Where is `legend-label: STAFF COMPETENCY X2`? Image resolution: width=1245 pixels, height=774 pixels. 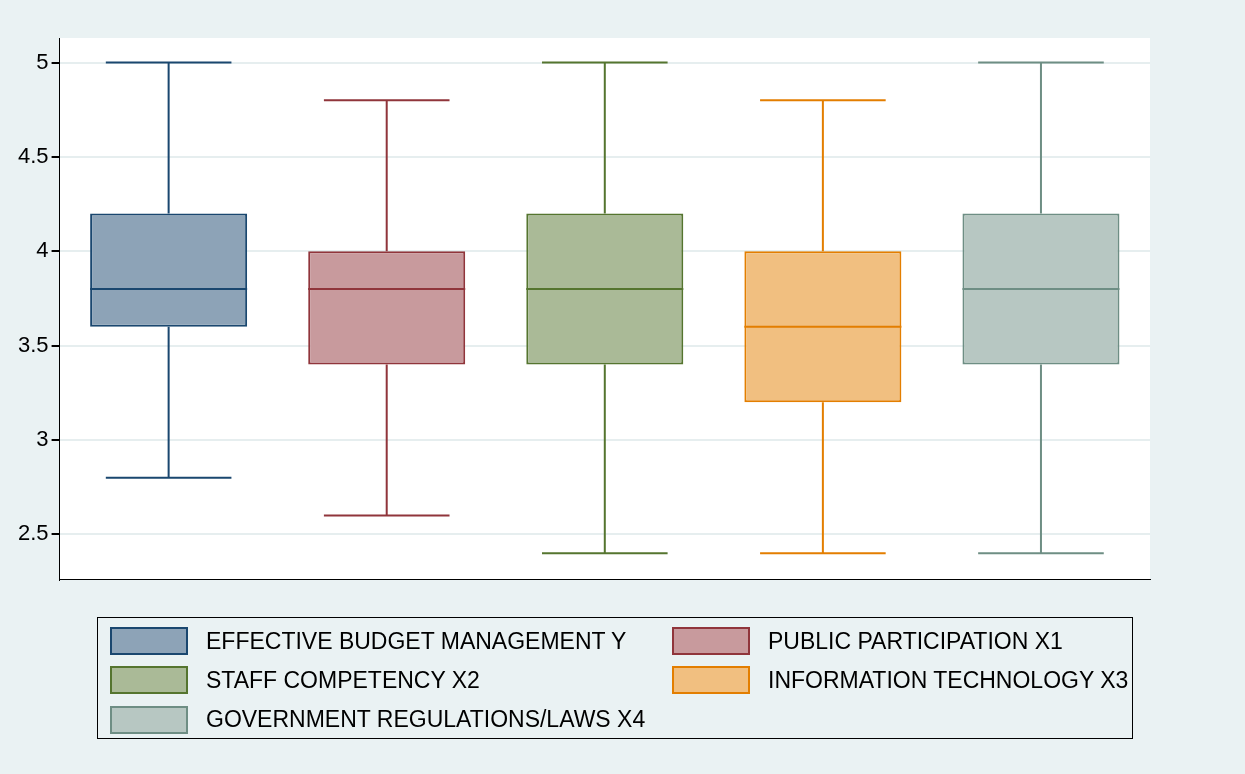 legend-label: STAFF COMPETENCY X2 is located at coordinates (343, 680).